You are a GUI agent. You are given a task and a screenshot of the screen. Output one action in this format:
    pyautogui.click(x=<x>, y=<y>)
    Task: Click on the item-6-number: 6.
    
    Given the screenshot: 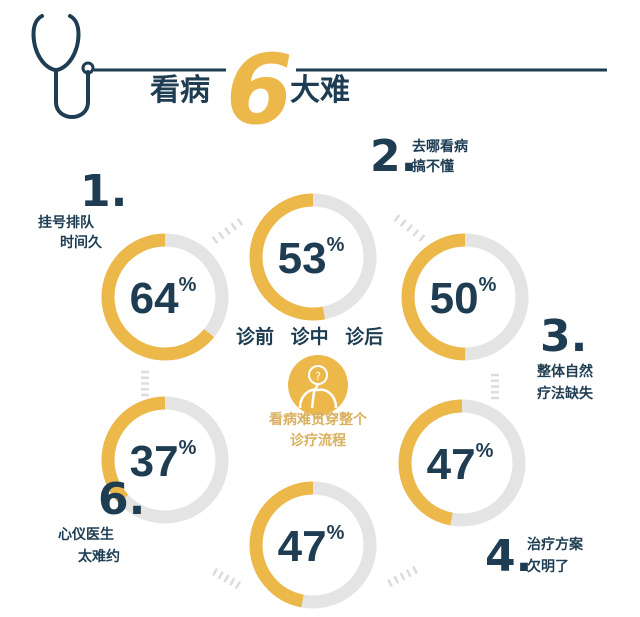 What is the action you would take?
    pyautogui.click(x=122, y=499)
    